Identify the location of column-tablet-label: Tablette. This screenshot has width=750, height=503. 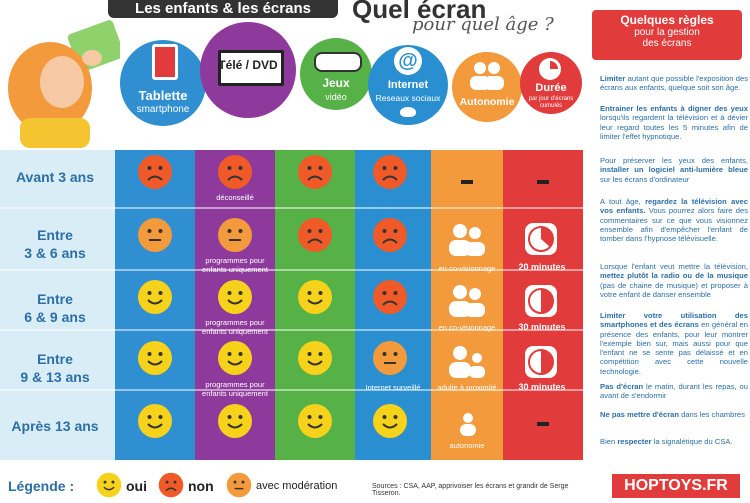
(163, 95).